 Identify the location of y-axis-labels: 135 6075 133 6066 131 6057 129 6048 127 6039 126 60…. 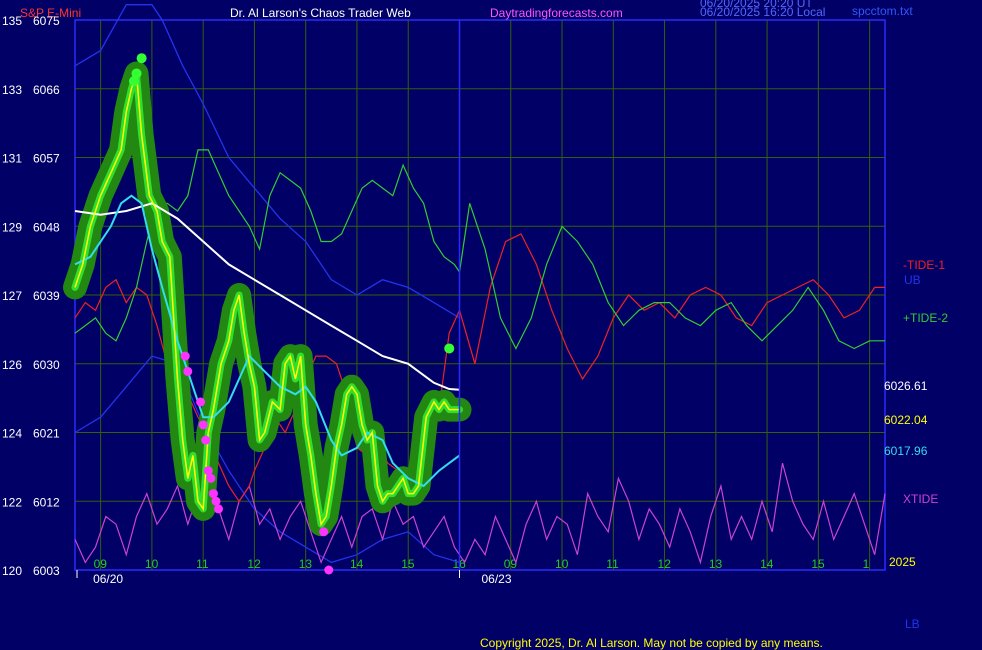
(31, 296).